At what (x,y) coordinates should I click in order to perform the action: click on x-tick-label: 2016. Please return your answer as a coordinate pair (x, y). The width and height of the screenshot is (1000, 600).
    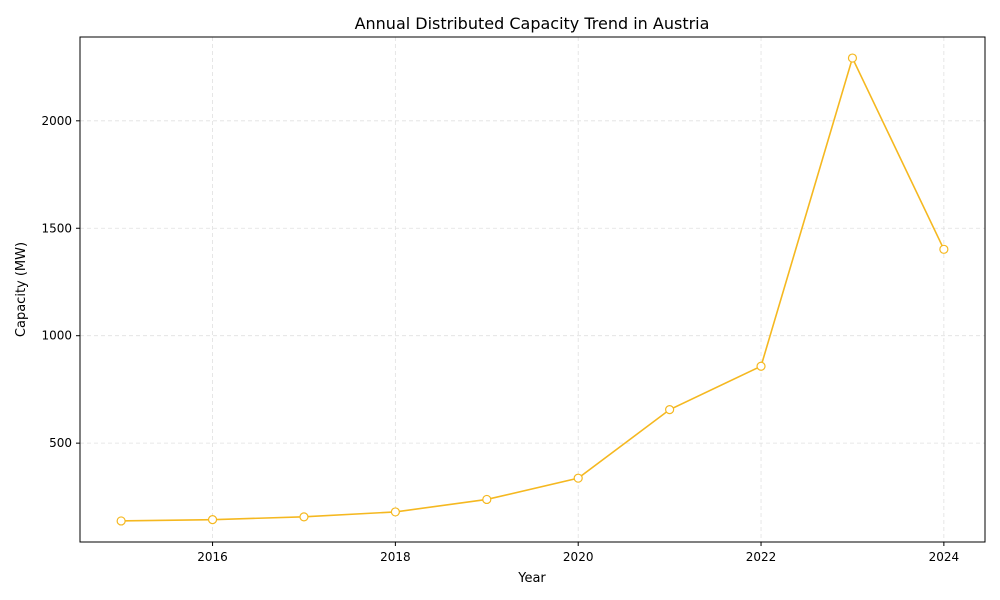
    Looking at the image, I should click on (212, 557).